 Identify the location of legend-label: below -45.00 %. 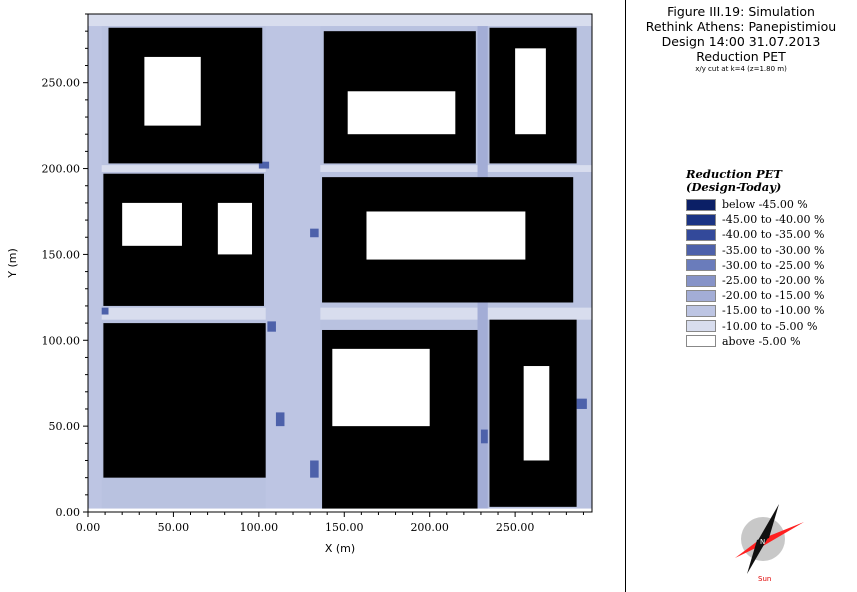
(765, 205).